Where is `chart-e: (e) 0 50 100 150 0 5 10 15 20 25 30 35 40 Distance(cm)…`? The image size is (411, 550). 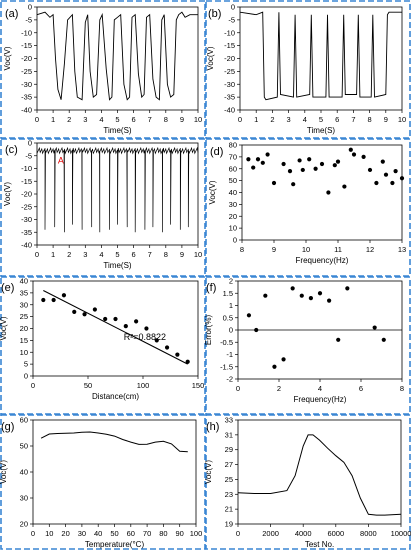
chart-e: (e) 0 50 100 150 0 5 10 15 20 25 30 35 40 Distance(cm)… is located at coordinates (102, 339).